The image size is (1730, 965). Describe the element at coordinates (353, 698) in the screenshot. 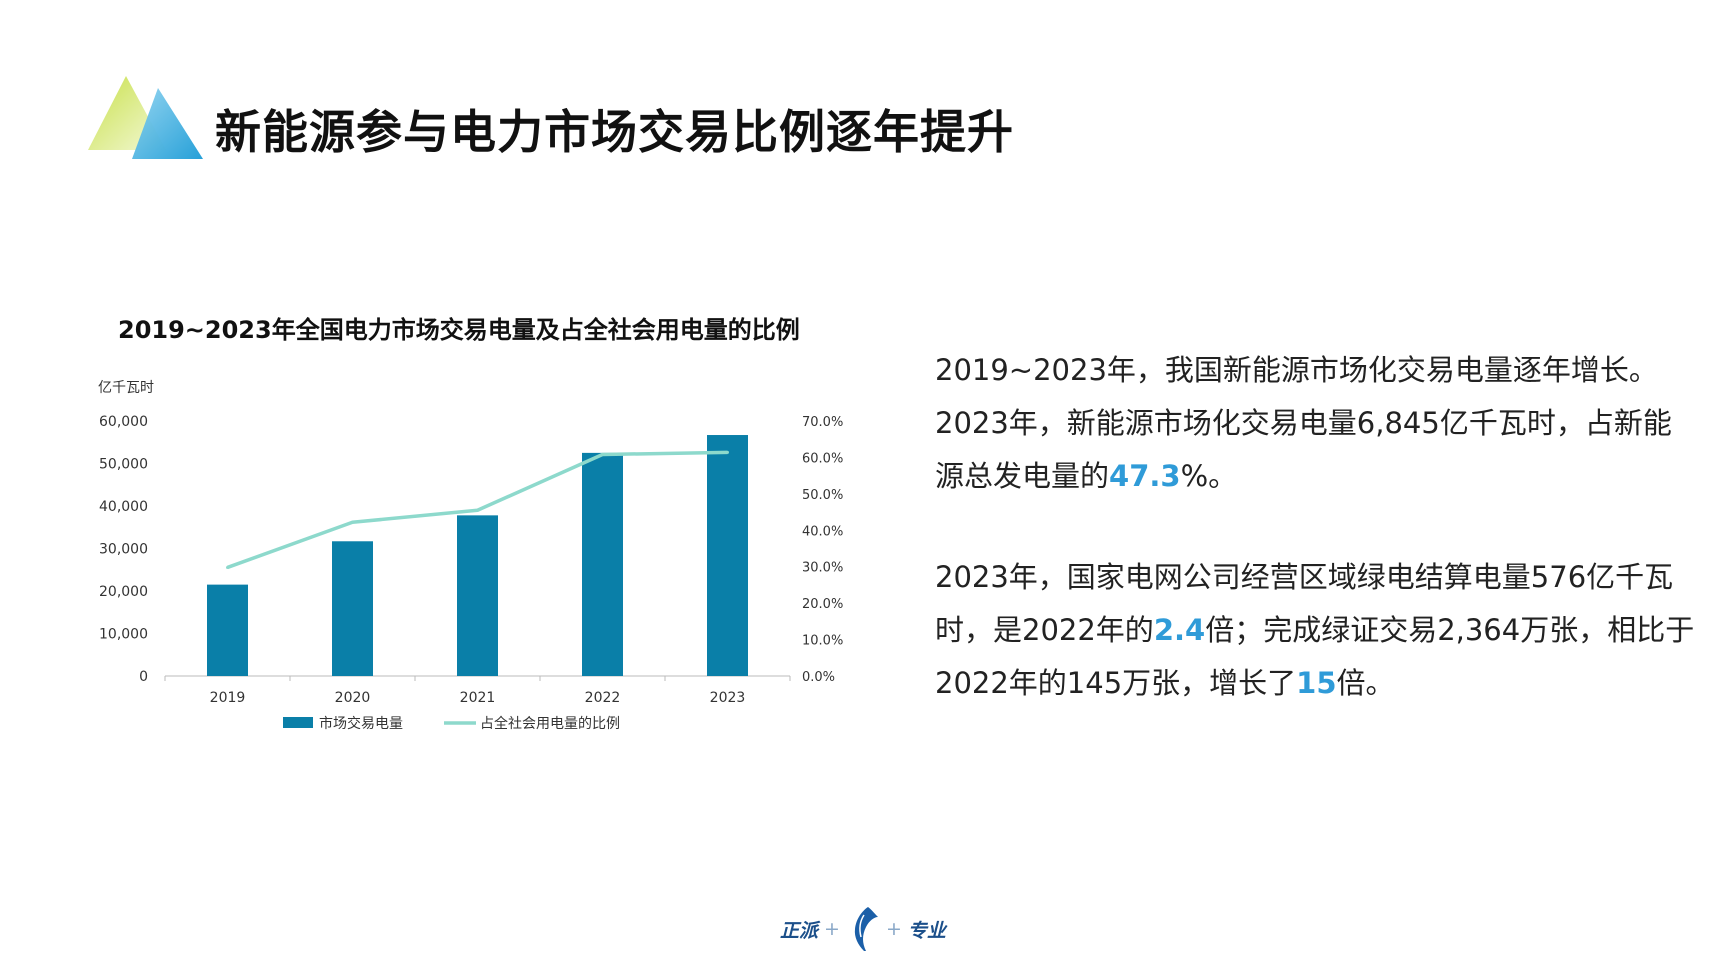

I see `x-tick-label: 2020` at that location.